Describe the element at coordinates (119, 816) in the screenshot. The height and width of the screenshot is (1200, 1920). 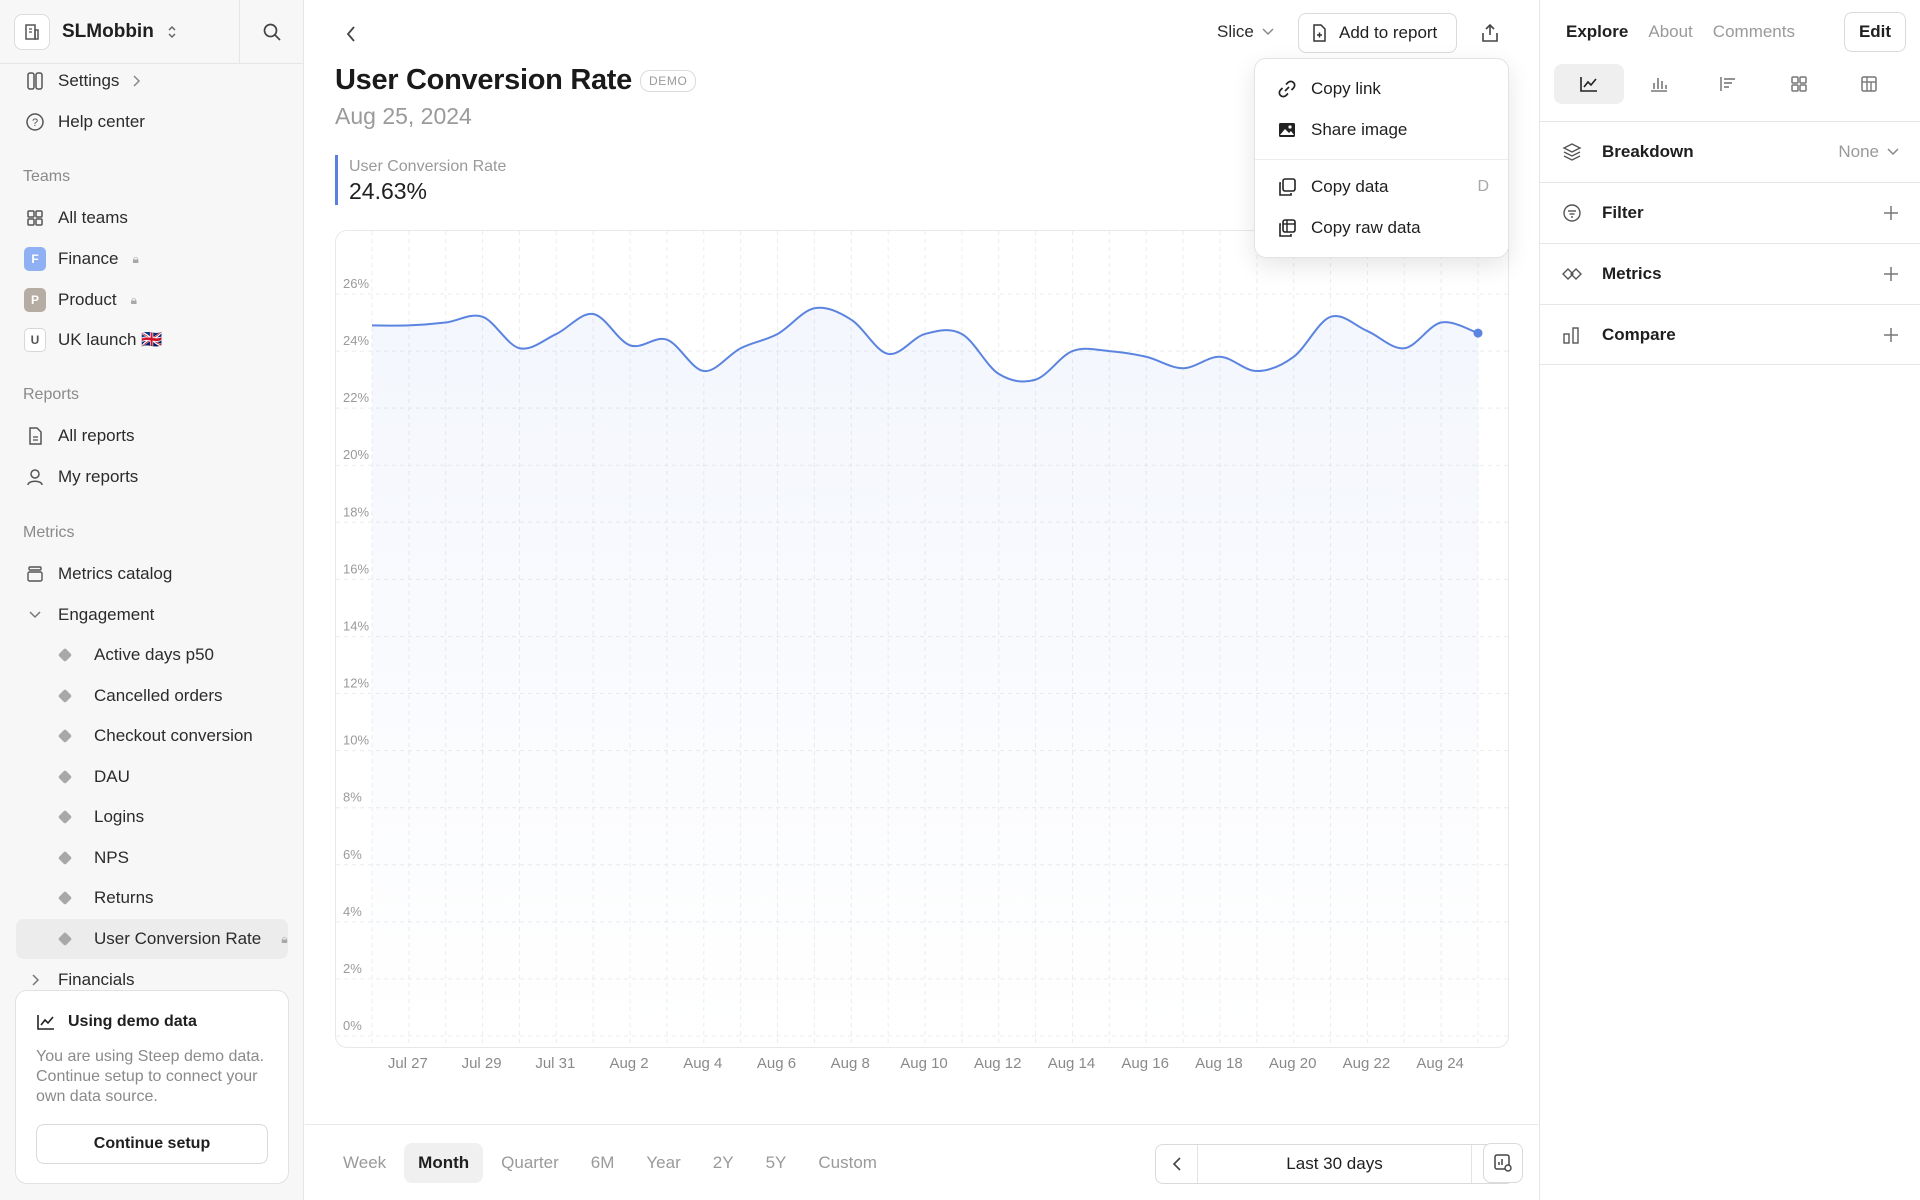
I see `sidebar-item-label: Logins` at that location.